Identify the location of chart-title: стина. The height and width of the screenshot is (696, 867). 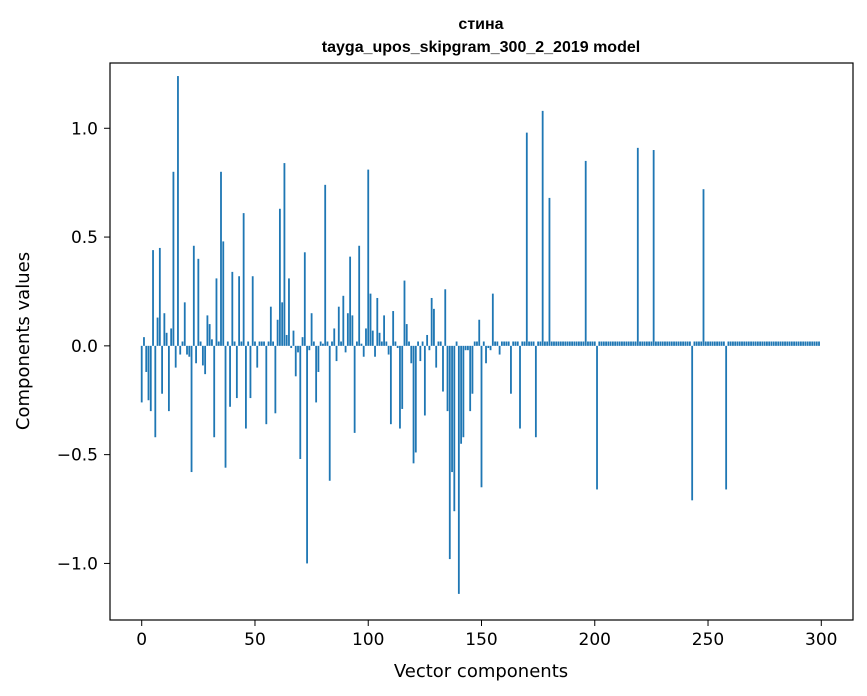
(480, 24).